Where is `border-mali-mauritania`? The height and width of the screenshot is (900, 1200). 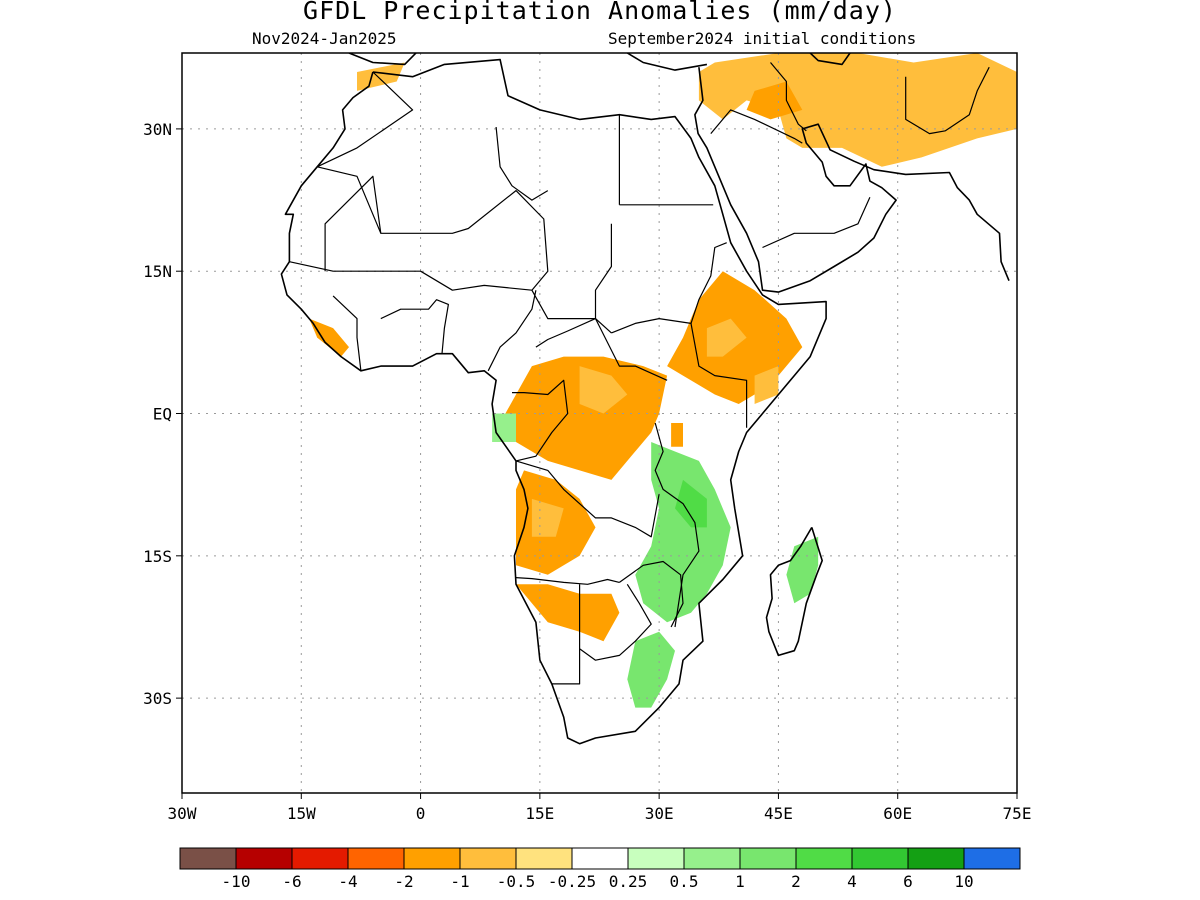 border-mali-mauritania is located at coordinates (353, 223).